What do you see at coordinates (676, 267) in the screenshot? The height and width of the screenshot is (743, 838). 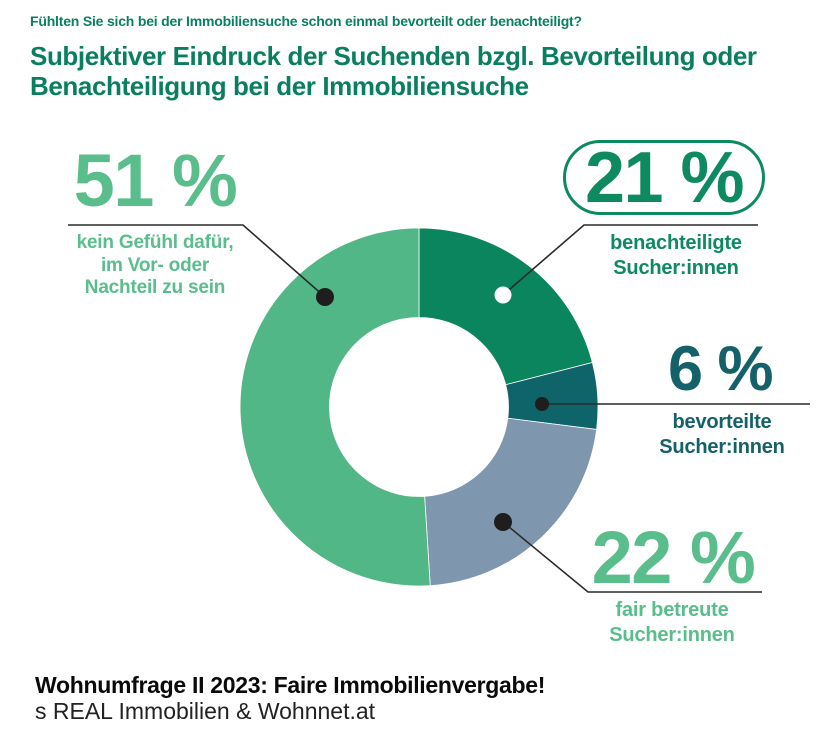 I see `caption-disadvantaged-line2: Sucher:innen` at bounding box center [676, 267].